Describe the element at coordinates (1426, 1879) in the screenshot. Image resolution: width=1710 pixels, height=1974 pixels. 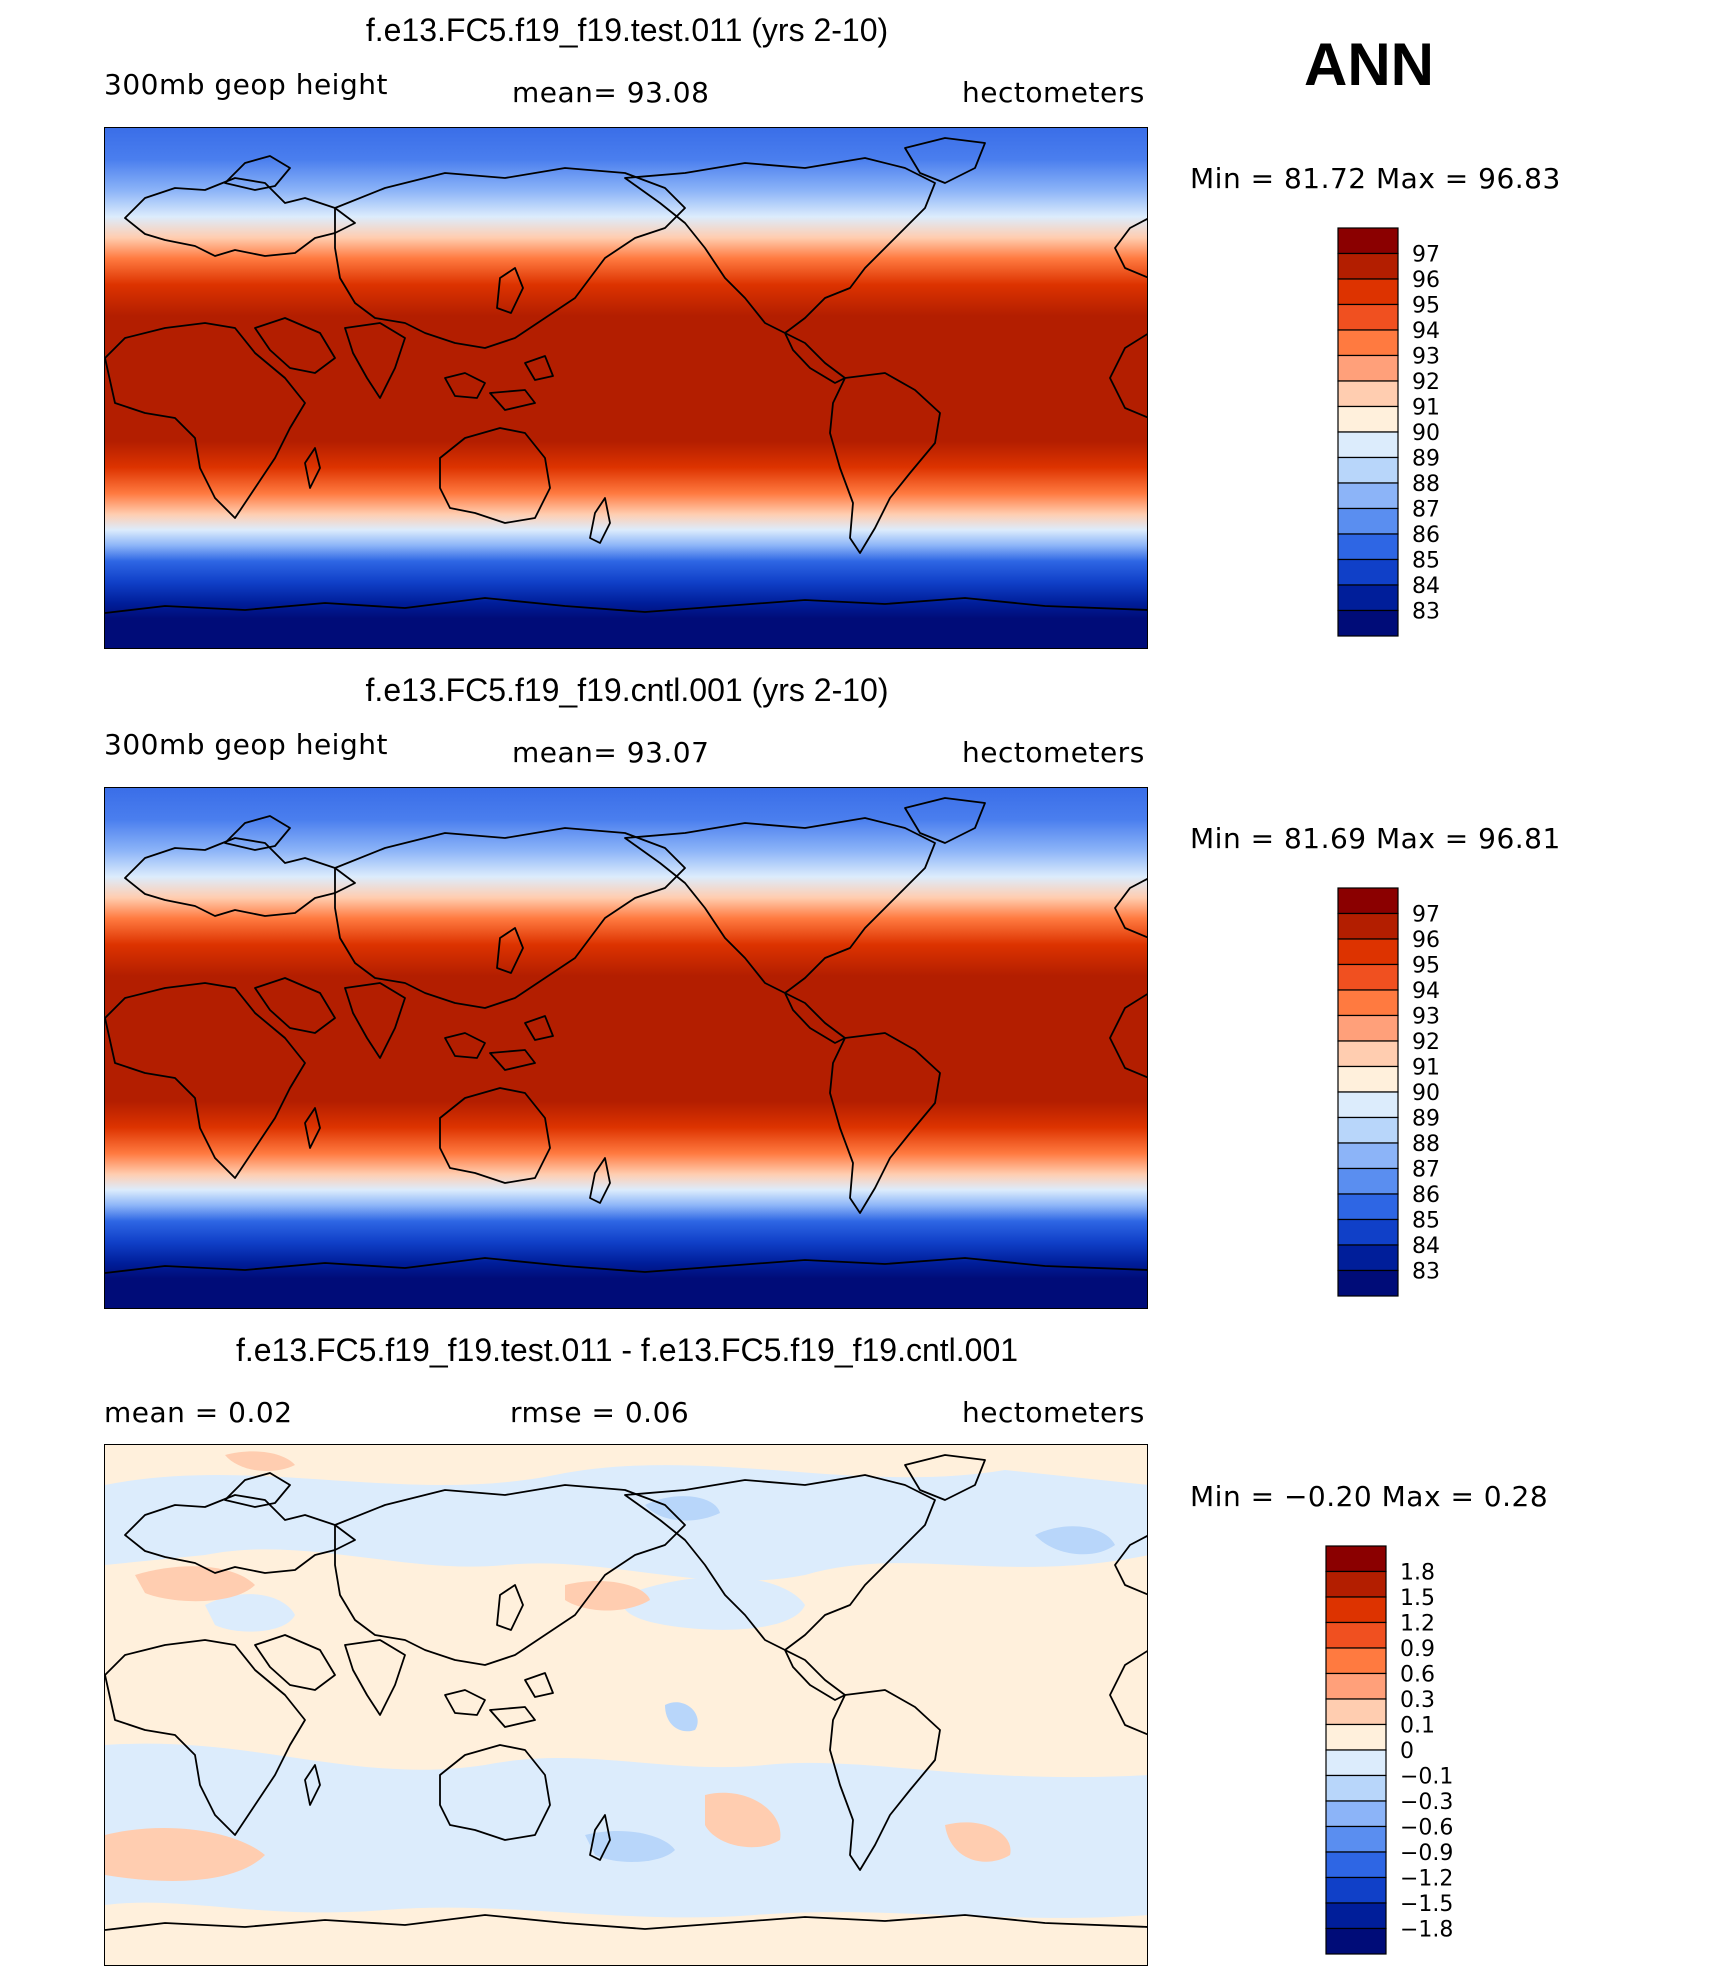
I see `colorbar-tick-label: −1.2` at that location.